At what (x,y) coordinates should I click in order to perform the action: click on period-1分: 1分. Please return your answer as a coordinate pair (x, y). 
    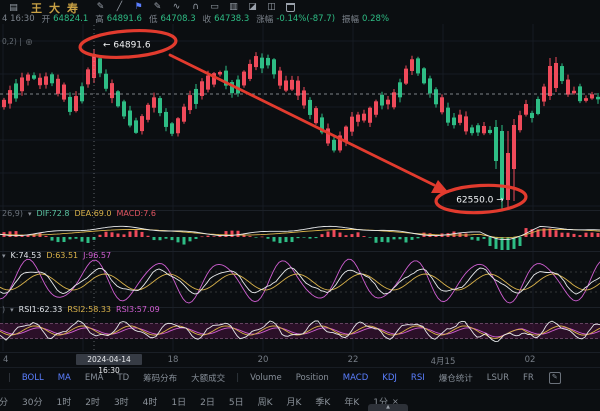
    Looking at the image, I should click on (380, 402).